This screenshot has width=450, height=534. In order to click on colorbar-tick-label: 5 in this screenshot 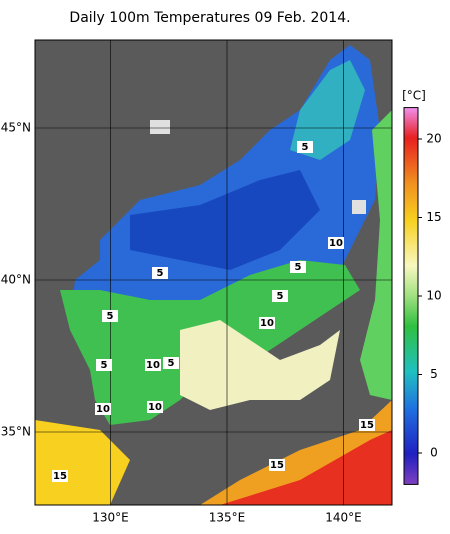, I will do `click(434, 374)`.